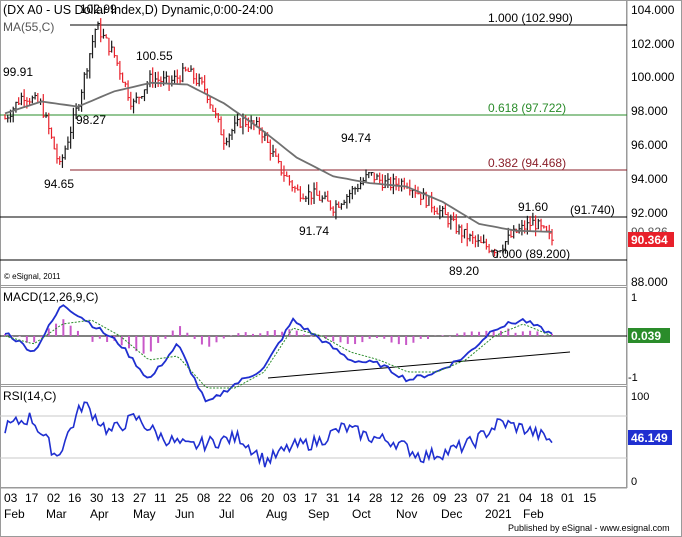  What do you see at coordinates (356, 138) in the screenshot?
I see `high-9474-label: 94.74` at bounding box center [356, 138].